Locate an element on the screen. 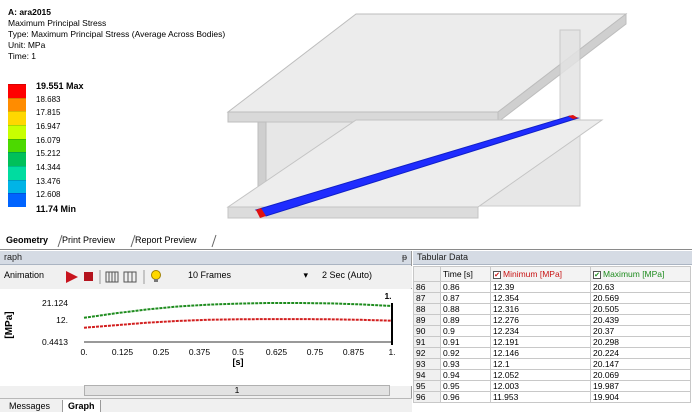 Image resolution: width=692 pixels, height=412 pixels. duration-value: 2 Sec (Auto) is located at coordinates (347, 275).